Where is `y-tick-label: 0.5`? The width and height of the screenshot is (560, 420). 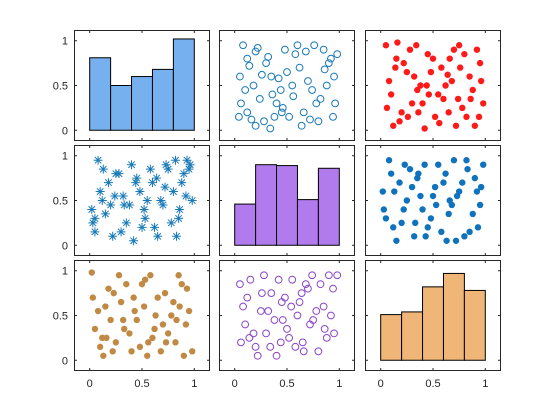
y-tick-label: 0.5 is located at coordinates (60, 202).